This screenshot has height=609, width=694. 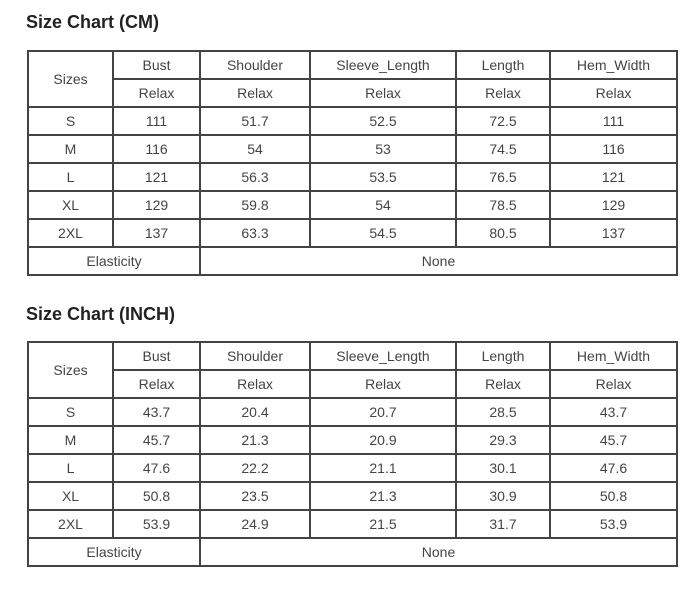 I want to click on table-row: 2XL 137 63.3 54.5 80.5 137, so click(x=352, y=233).